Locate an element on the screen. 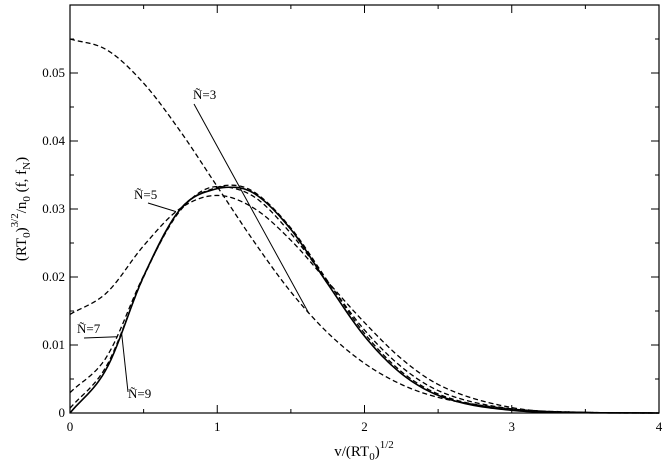 This screenshot has height=469, width=664. y-tick-label: 0.01 is located at coordinates (53, 344).